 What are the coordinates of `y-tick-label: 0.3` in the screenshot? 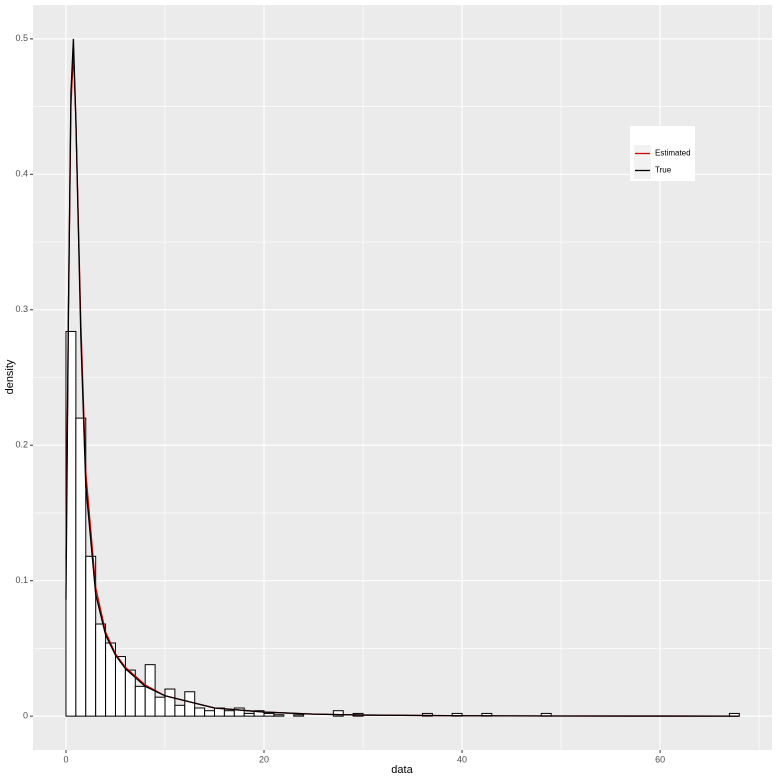 It's located at (21, 309).